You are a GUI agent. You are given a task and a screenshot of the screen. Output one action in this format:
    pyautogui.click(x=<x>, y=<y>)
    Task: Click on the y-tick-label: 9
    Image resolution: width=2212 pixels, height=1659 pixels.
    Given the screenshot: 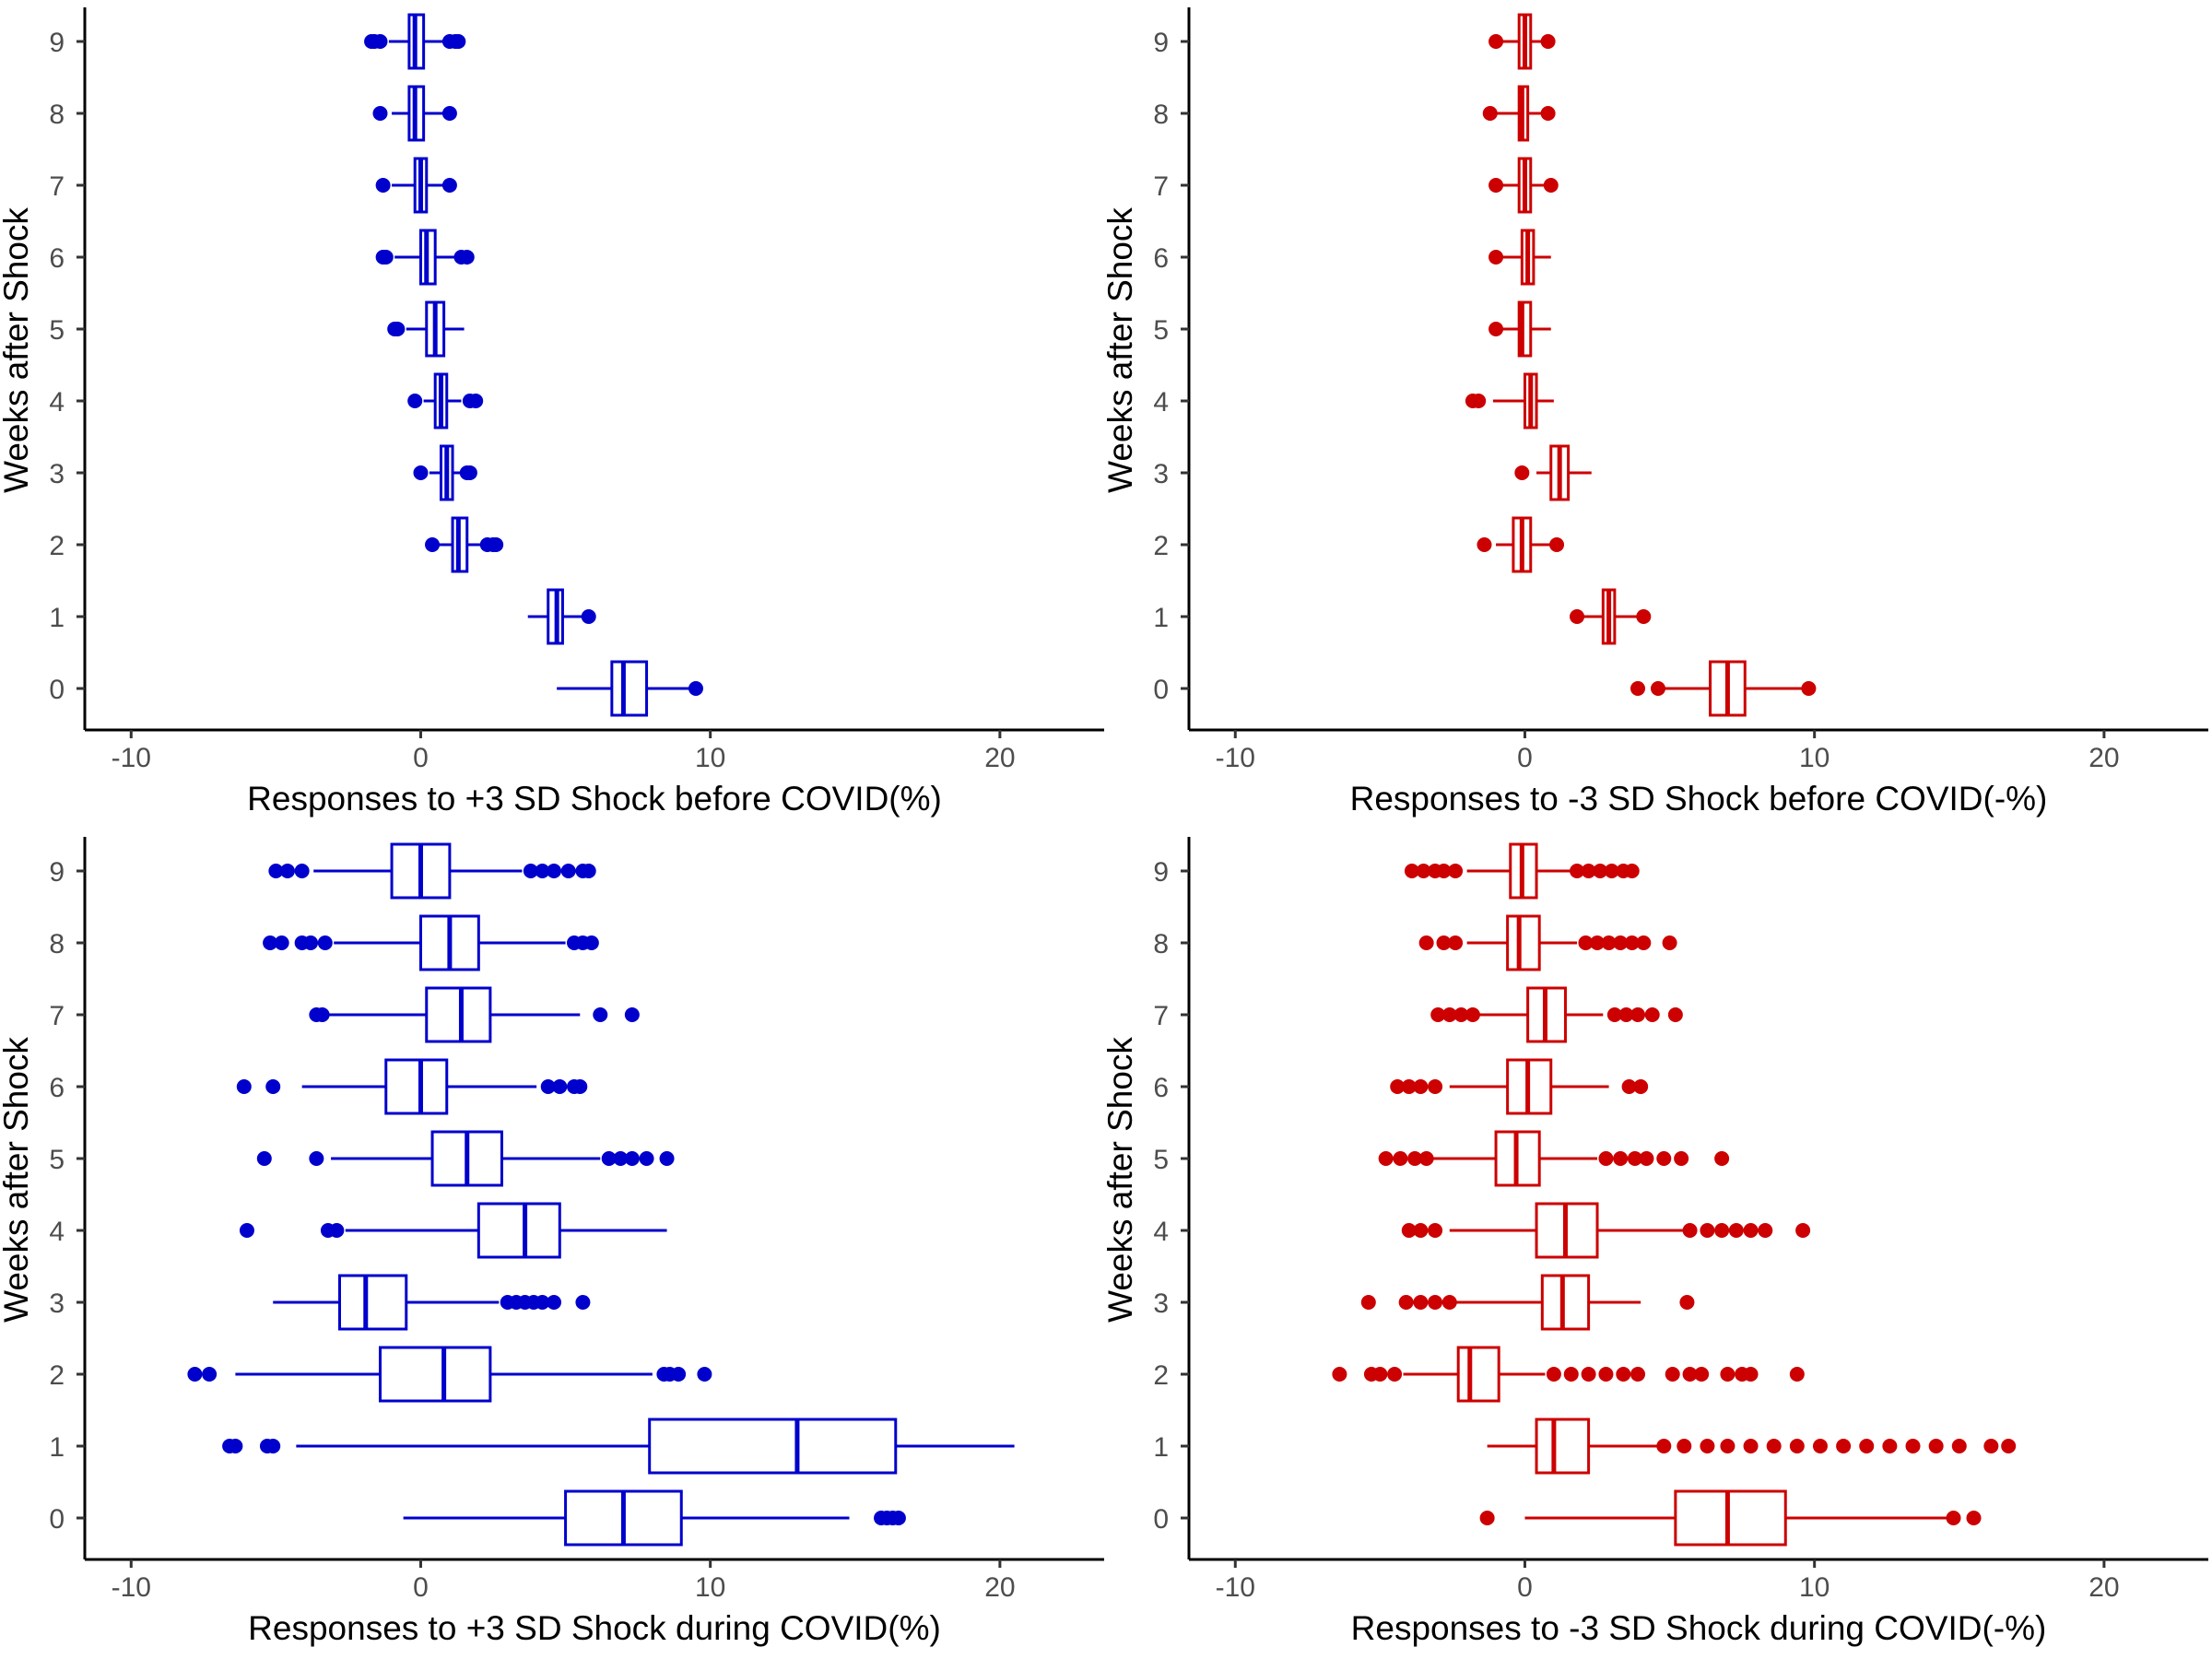 What is the action you would take?
    pyautogui.click(x=57, y=43)
    